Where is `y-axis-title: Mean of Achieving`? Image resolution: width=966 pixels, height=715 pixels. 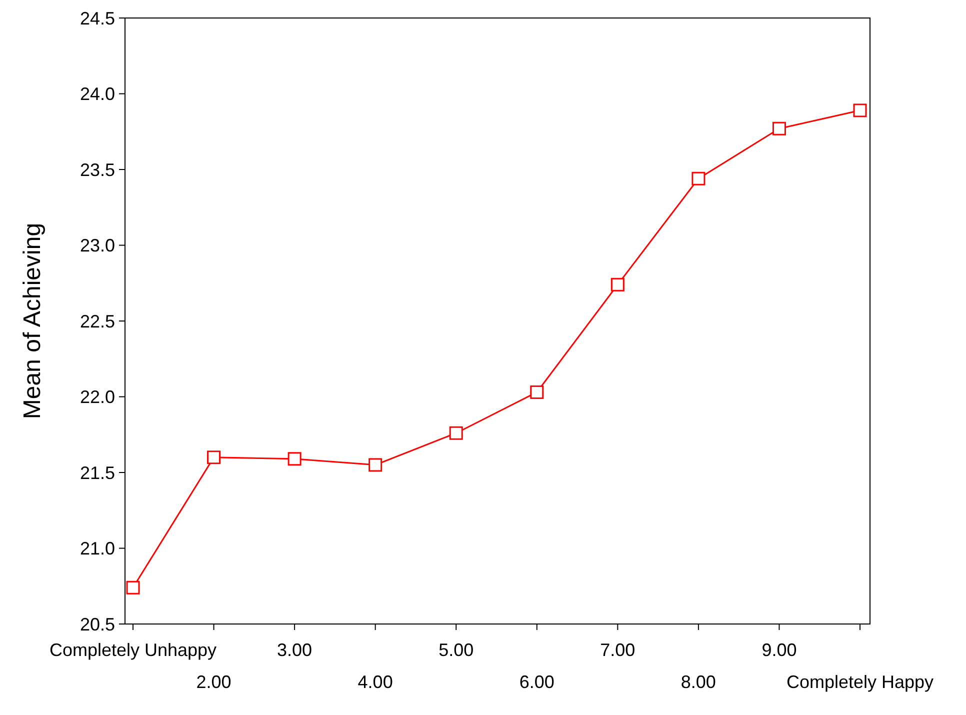
y-axis-title: Mean of Achieving is located at coordinates (32, 321).